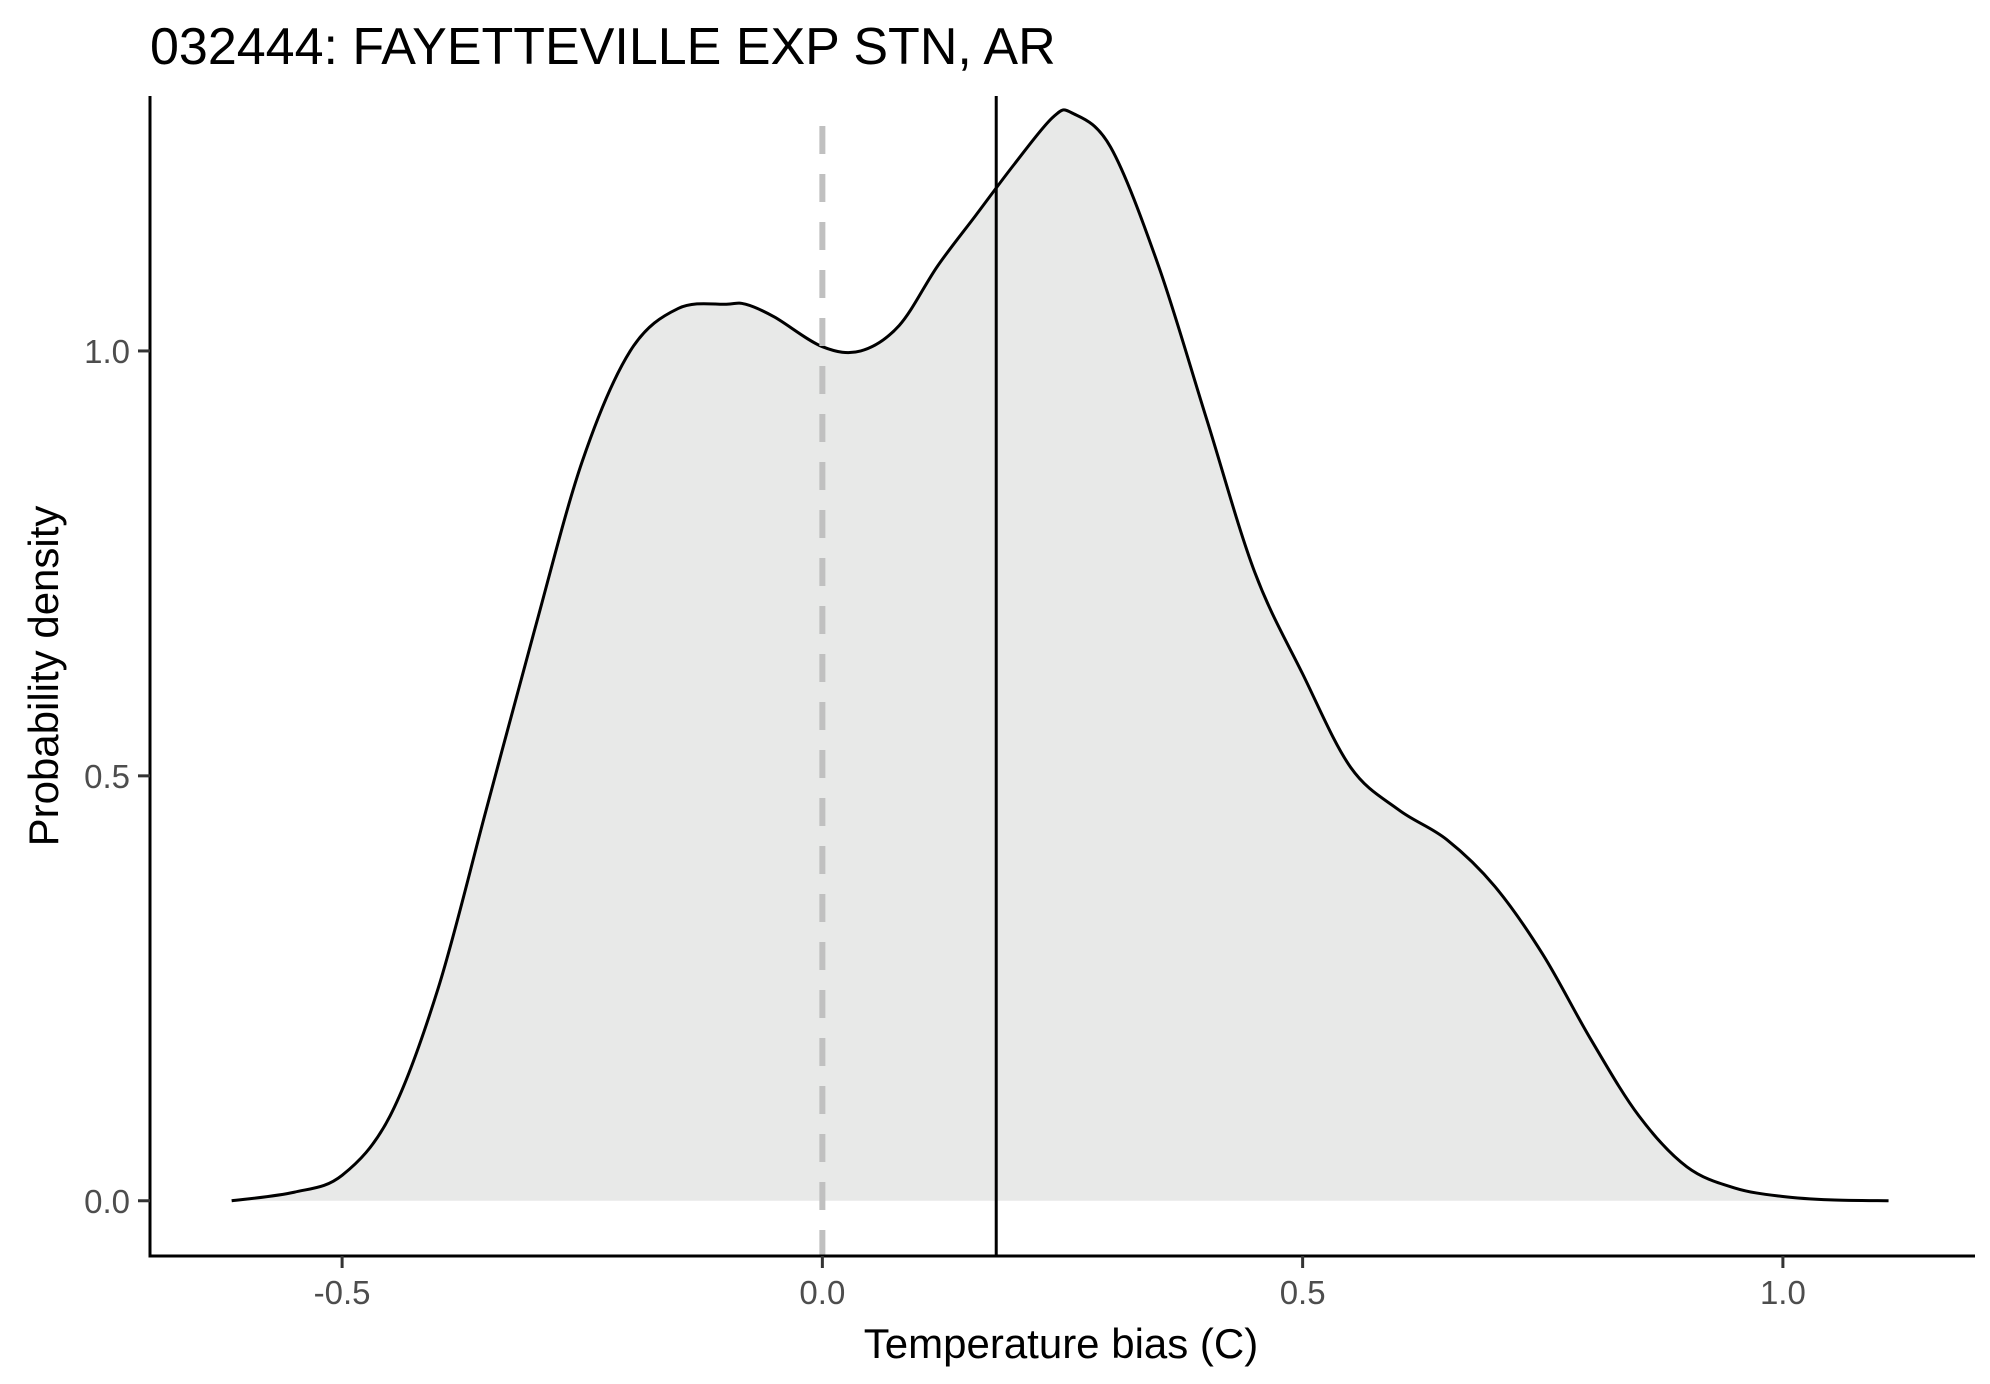  What do you see at coordinates (43, 676) in the screenshot?
I see `y-axis-title: Probability density` at bounding box center [43, 676].